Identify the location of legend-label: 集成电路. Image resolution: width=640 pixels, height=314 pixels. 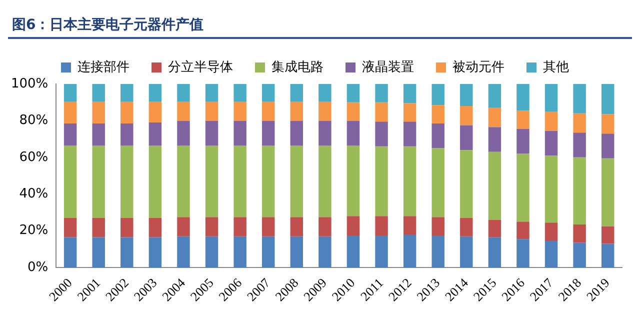
(298, 67).